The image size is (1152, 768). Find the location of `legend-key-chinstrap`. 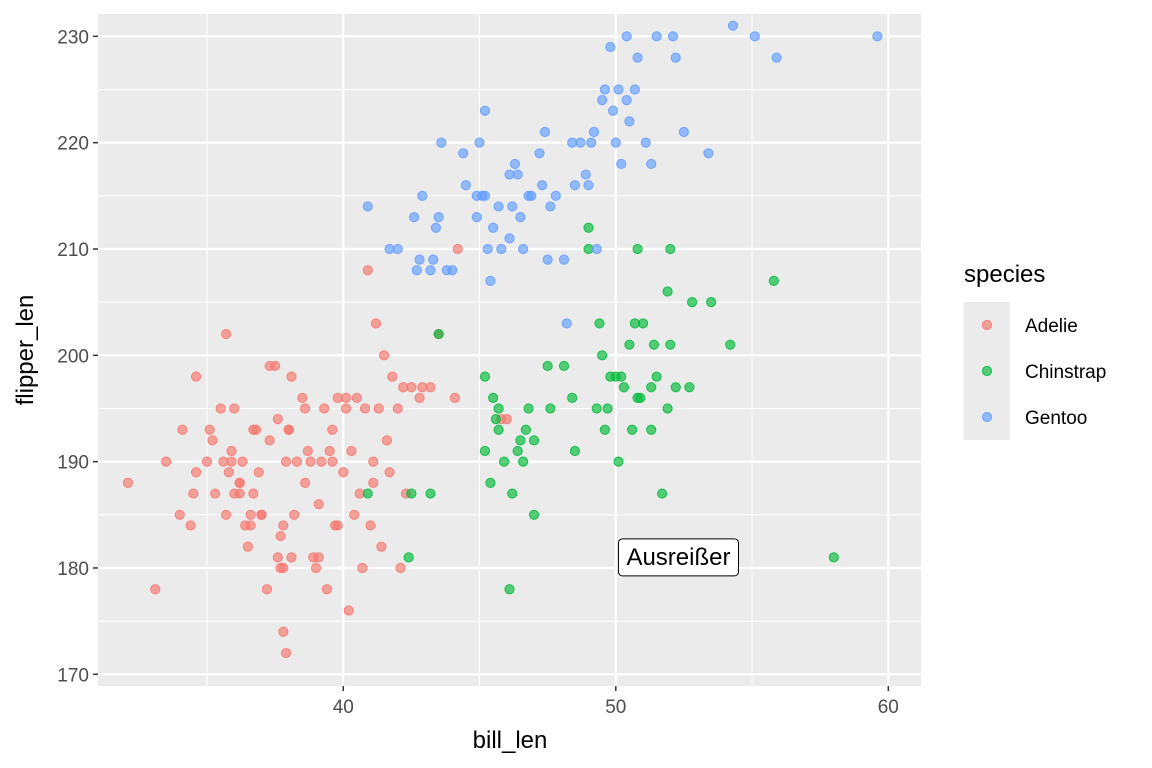

legend-key-chinstrap is located at coordinates (987, 371).